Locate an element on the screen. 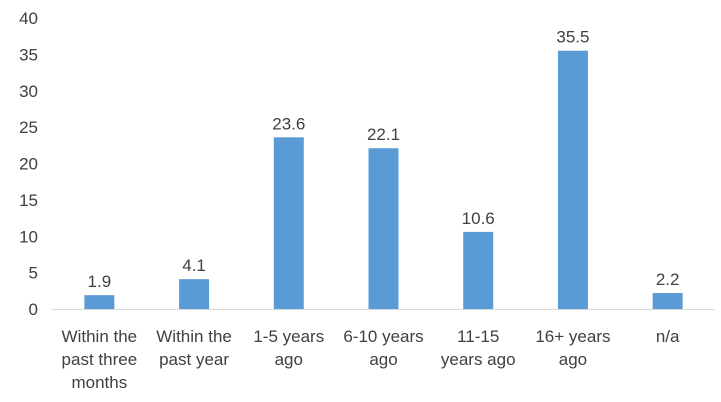 This screenshot has width=721, height=402. bar-value-label: 2.2 is located at coordinates (668, 279).